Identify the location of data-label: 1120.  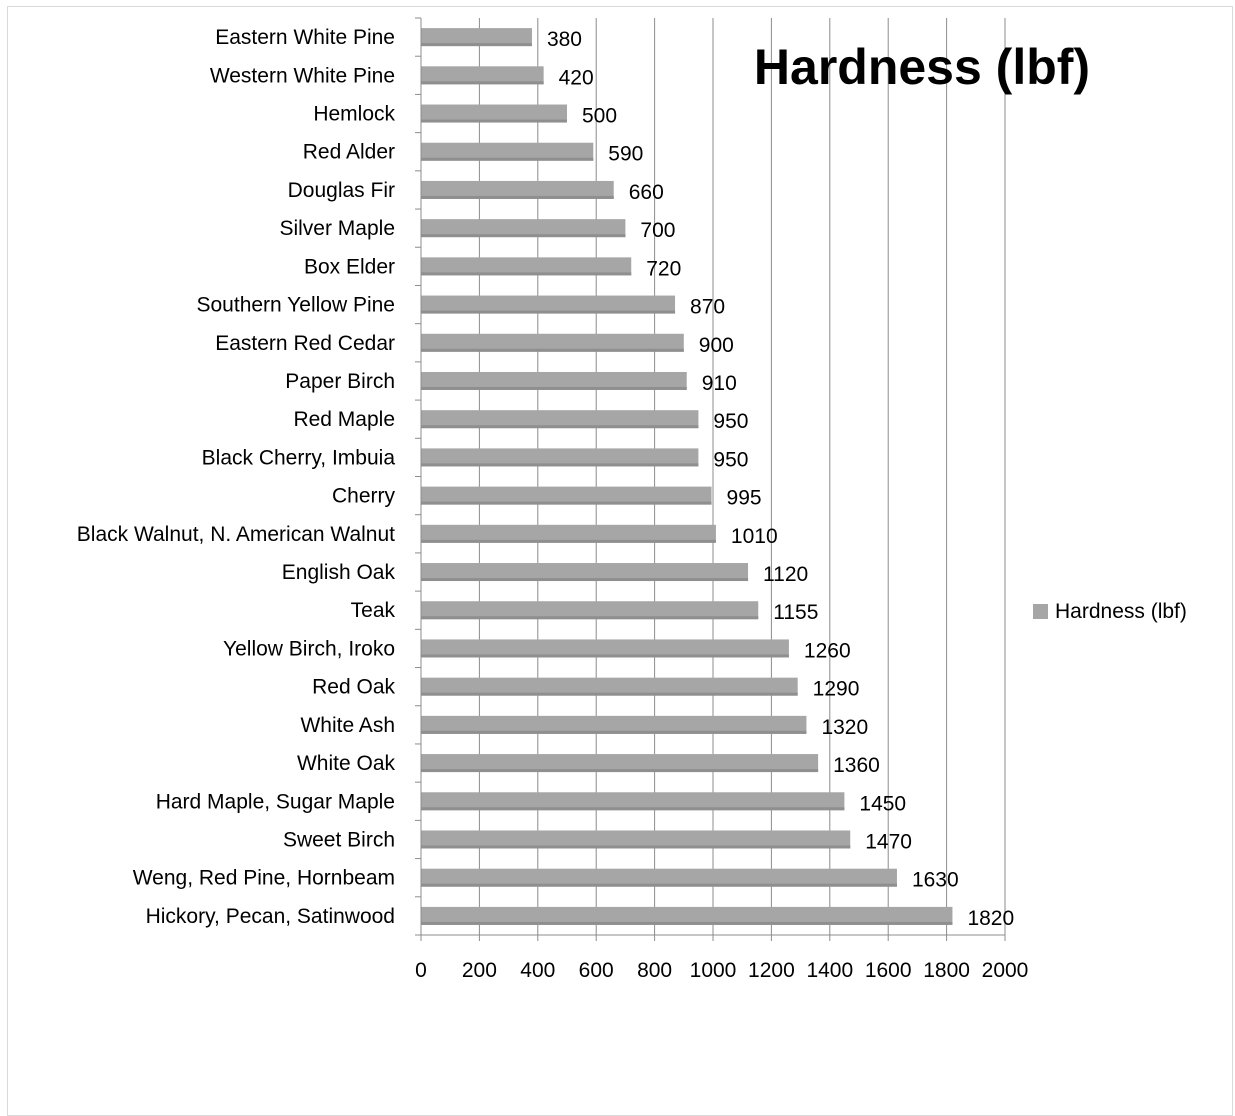
(785, 574).